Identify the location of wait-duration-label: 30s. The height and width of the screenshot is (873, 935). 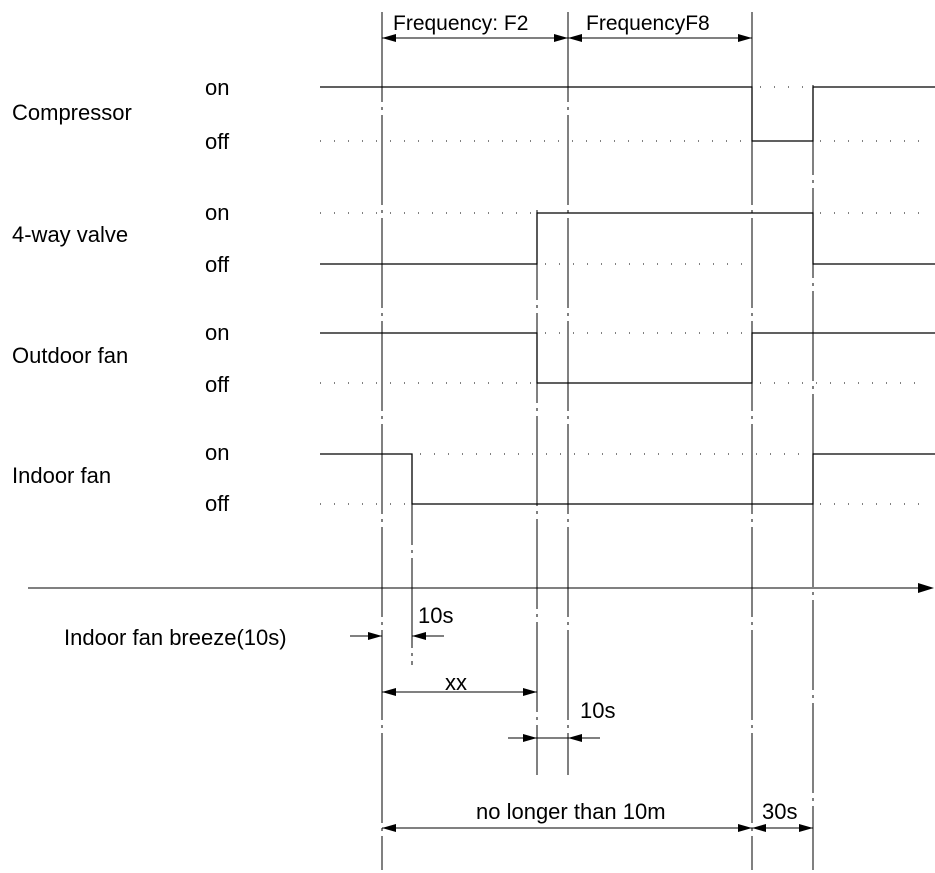
(779, 811).